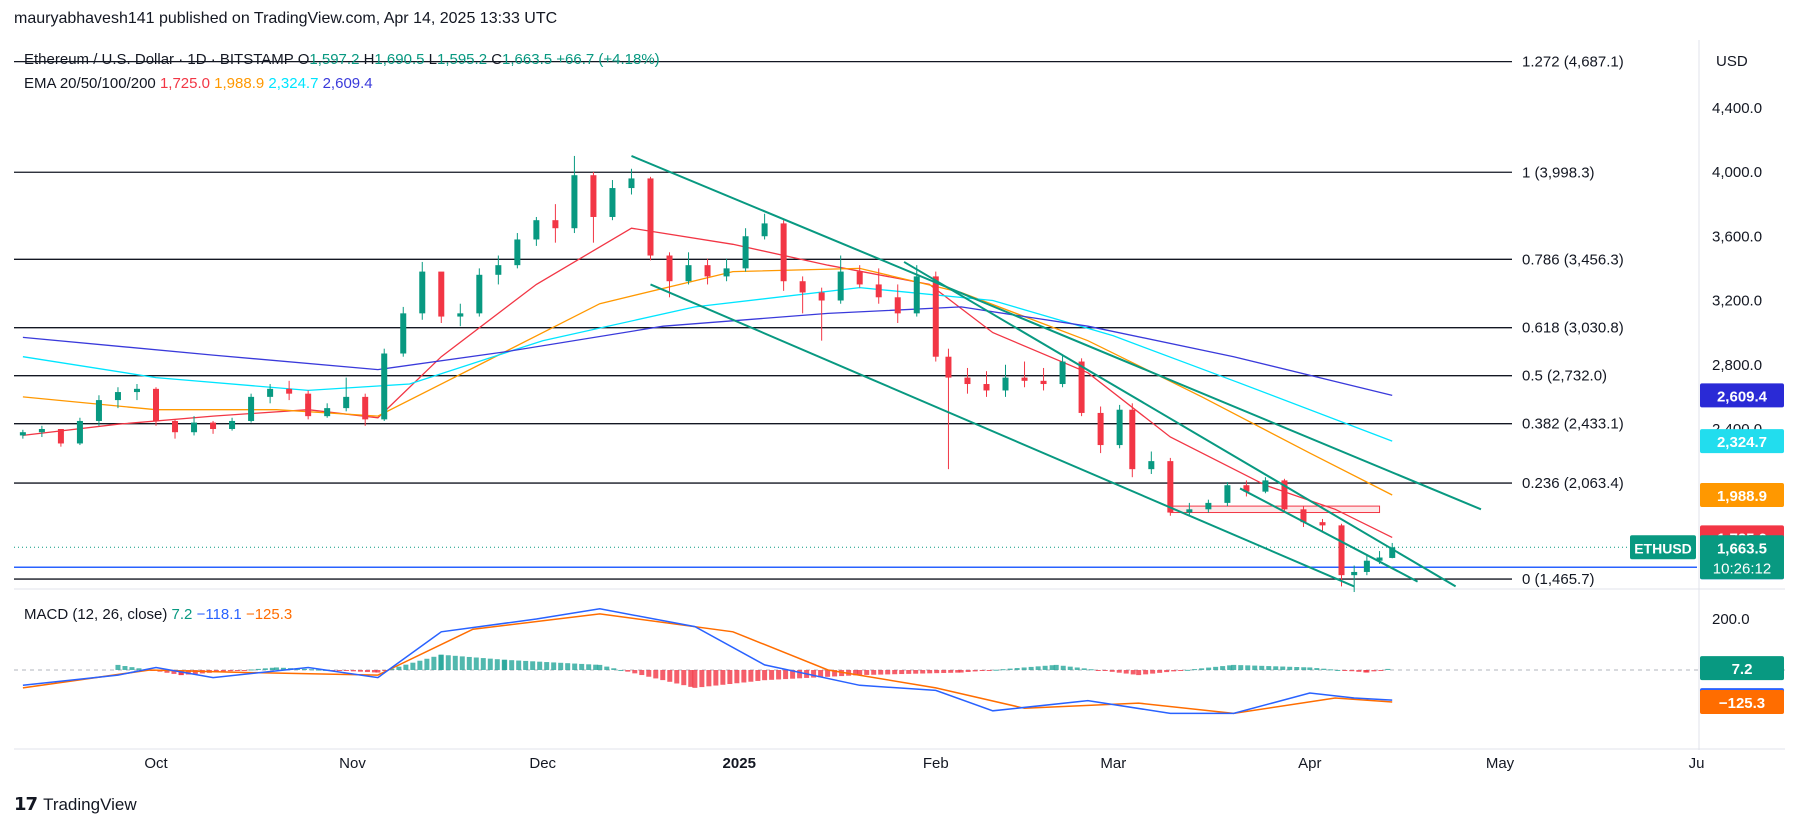  What do you see at coordinates (304, 59) in the screenshot?
I see `ohlc-key: O` at bounding box center [304, 59].